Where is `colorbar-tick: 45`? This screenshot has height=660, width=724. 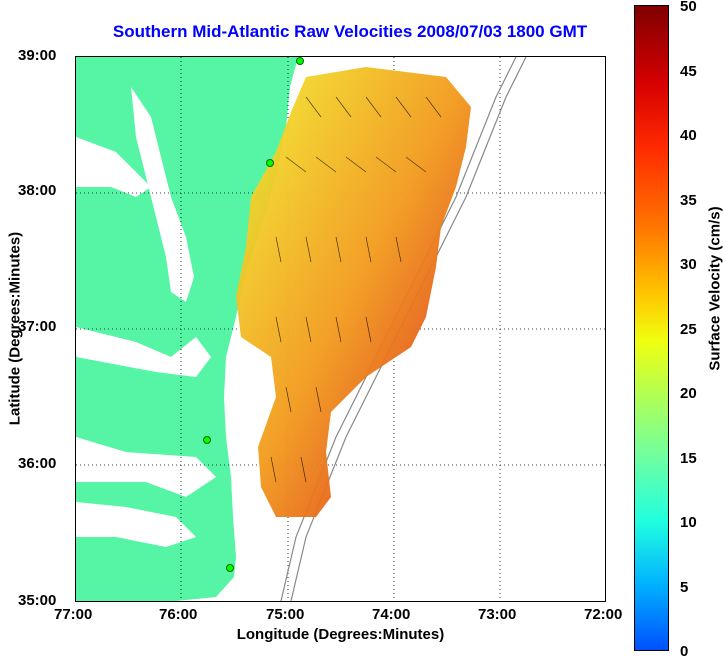 colorbar-tick: 45 is located at coordinates (688, 71).